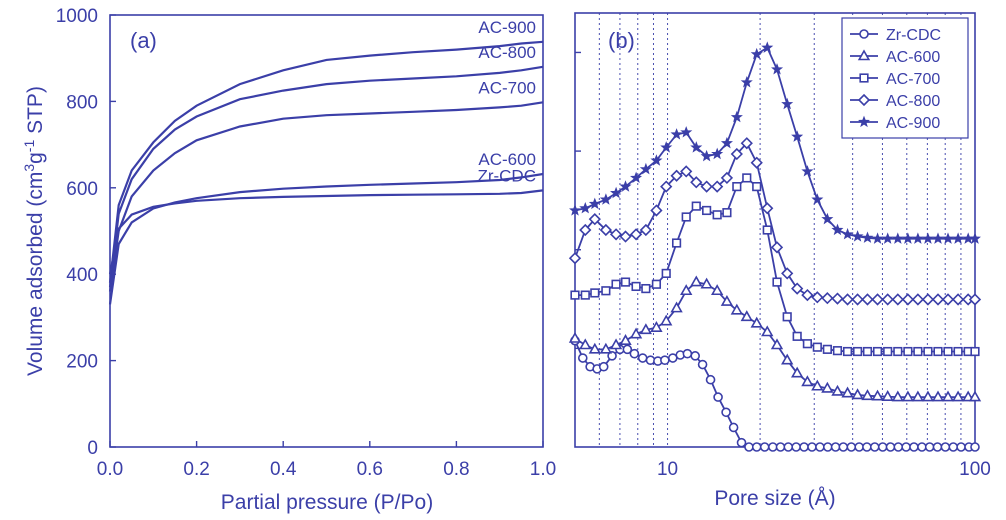 The image size is (1006, 520). I want to click on series-line-zr-cdc, so click(326, 232).